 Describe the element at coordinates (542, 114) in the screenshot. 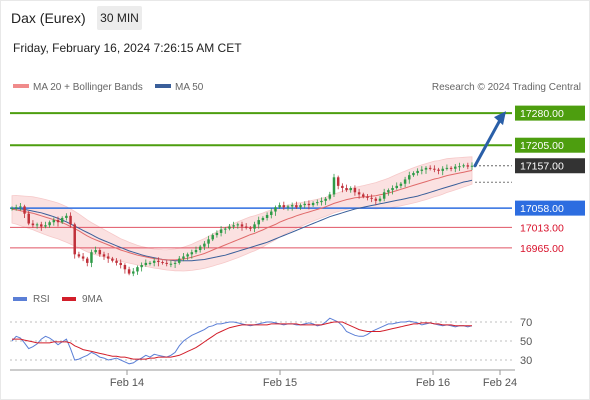

I see `resistance-label: 17280.00` at that location.